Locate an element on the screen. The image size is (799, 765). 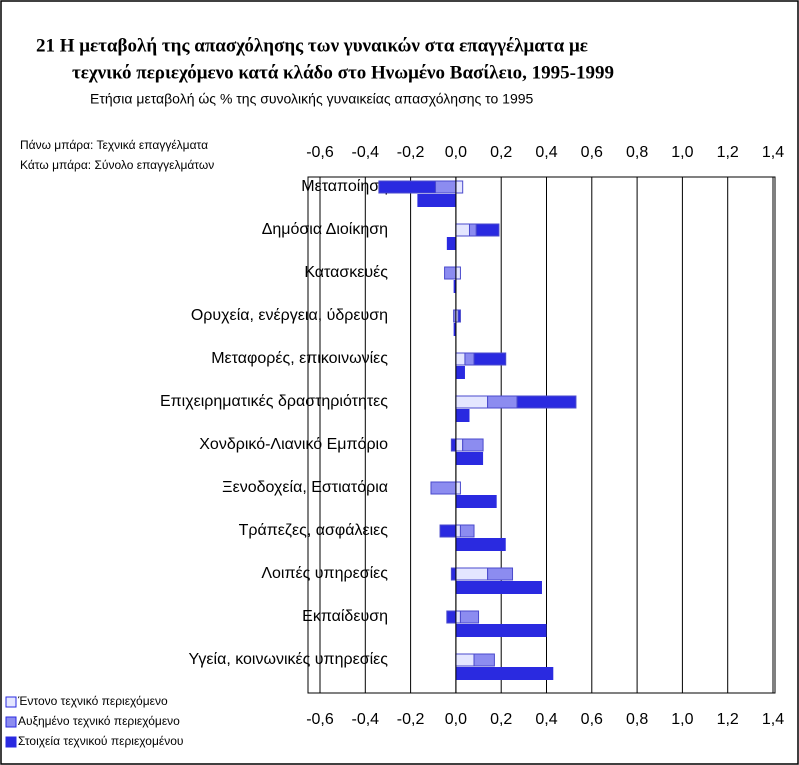
category-label: Μεταποίηση is located at coordinates (344, 186).